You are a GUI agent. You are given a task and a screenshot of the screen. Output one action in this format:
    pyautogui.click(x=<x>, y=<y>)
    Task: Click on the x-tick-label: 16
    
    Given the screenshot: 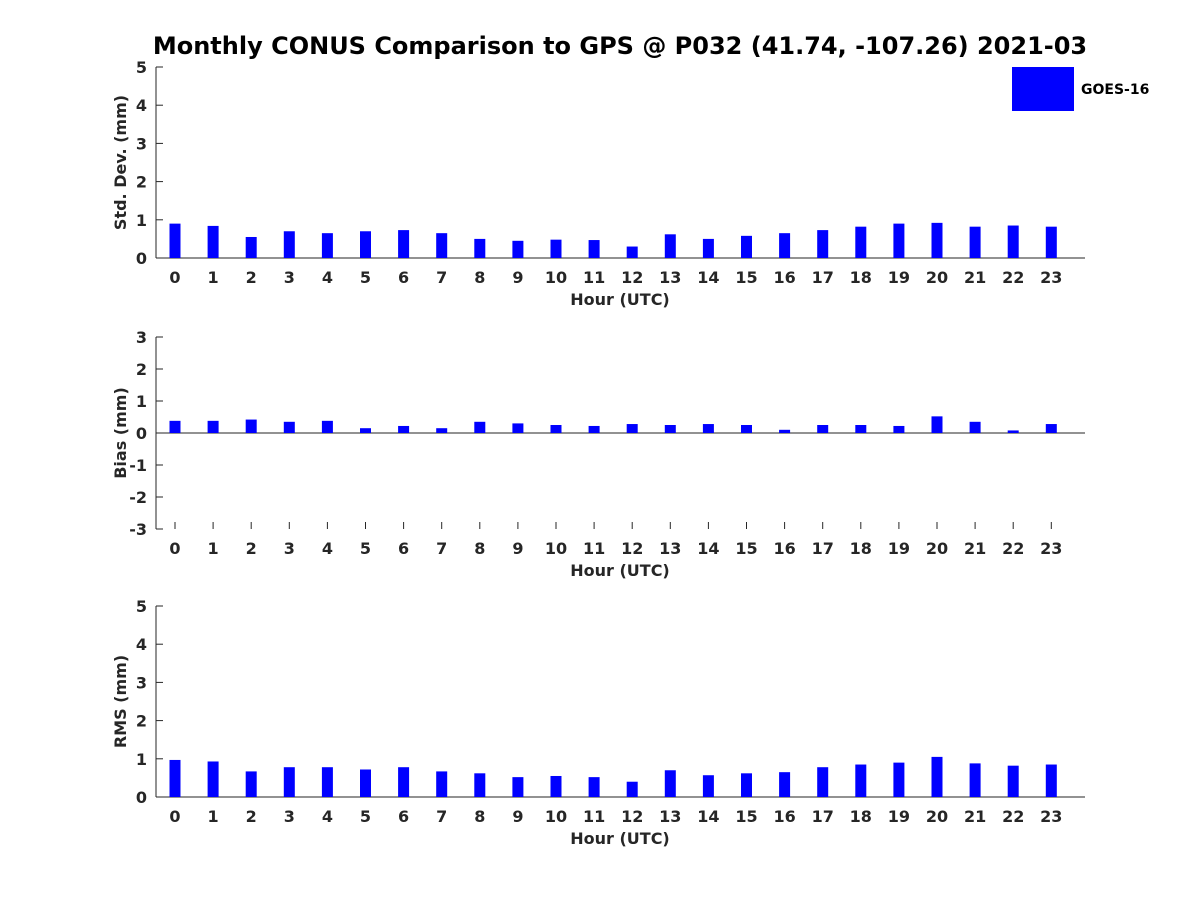 What is the action you would take?
    pyautogui.click(x=784, y=548)
    